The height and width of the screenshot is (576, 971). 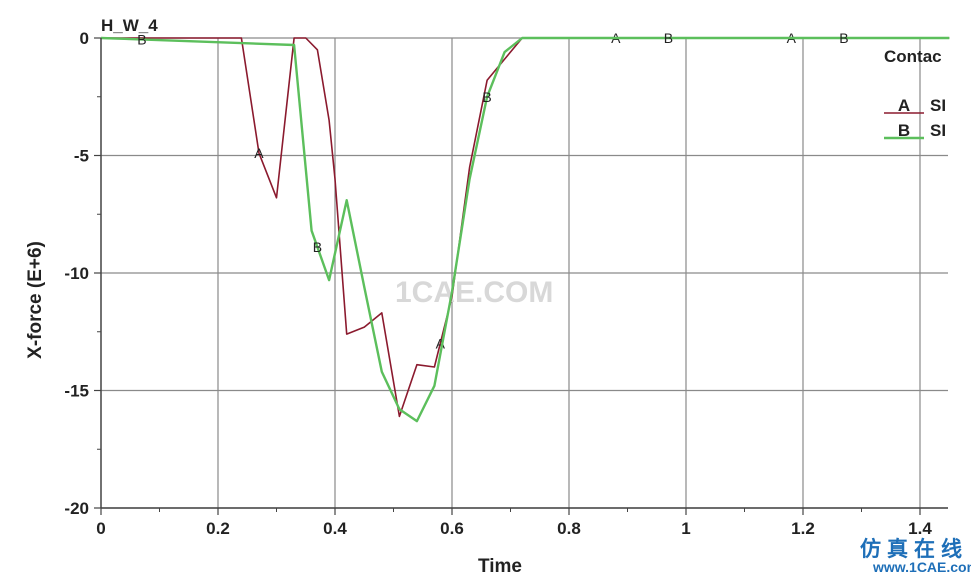 I want to click on x-tick-label: 0.8, so click(x=569, y=528).